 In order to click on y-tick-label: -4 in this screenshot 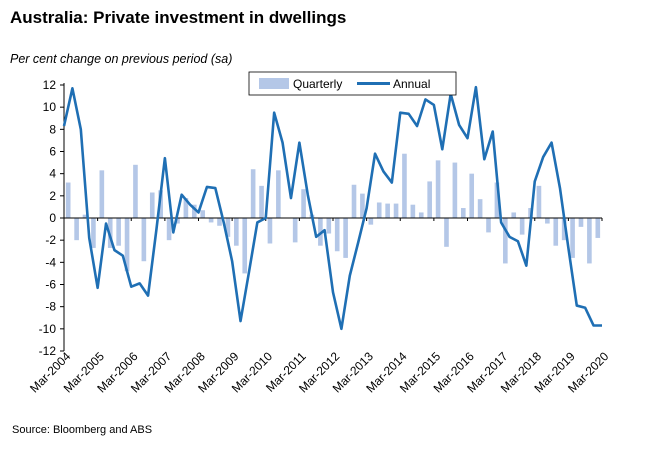, I will do `click(50, 262)`.